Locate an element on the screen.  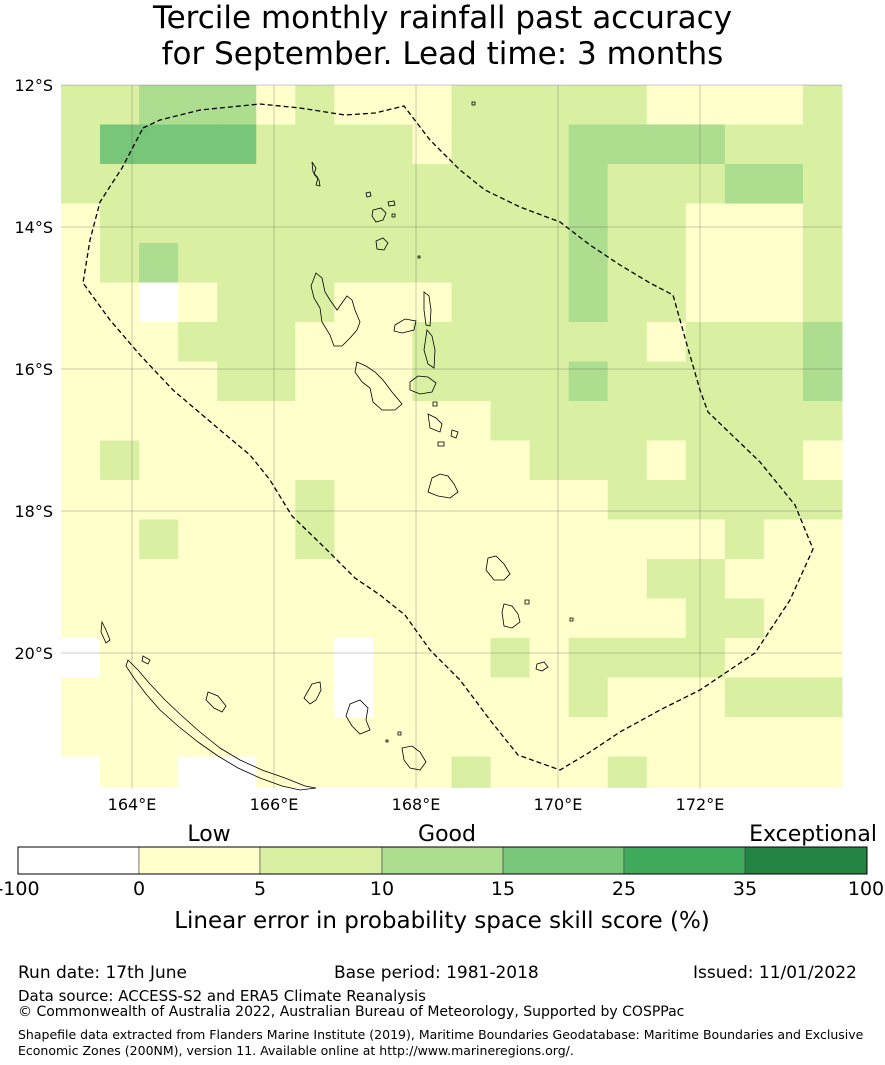
lat-label-20s: 20°S is located at coordinates (33, 653).